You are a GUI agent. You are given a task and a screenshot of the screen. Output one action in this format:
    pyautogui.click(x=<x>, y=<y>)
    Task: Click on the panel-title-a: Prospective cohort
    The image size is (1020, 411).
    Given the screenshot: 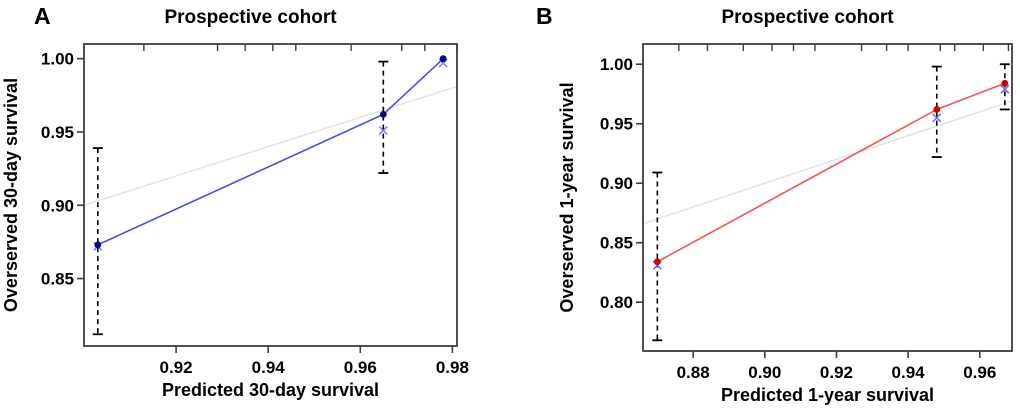 What is the action you would take?
    pyautogui.click(x=250, y=17)
    